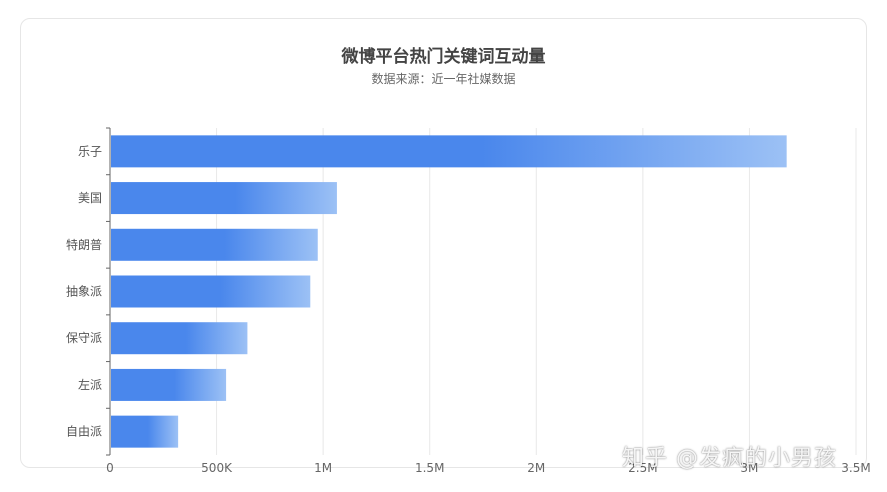 Image resolution: width=887 pixels, height=492 pixels. I want to click on x-tick-label: 500K, so click(217, 468).